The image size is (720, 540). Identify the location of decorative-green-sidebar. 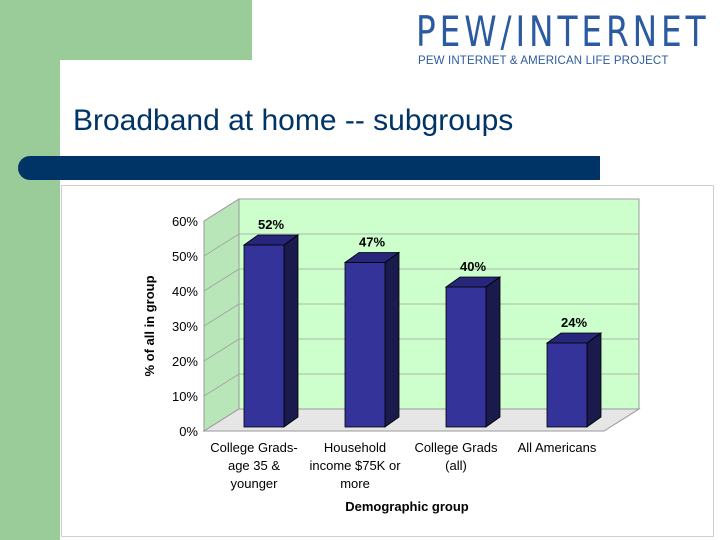
(30, 300).